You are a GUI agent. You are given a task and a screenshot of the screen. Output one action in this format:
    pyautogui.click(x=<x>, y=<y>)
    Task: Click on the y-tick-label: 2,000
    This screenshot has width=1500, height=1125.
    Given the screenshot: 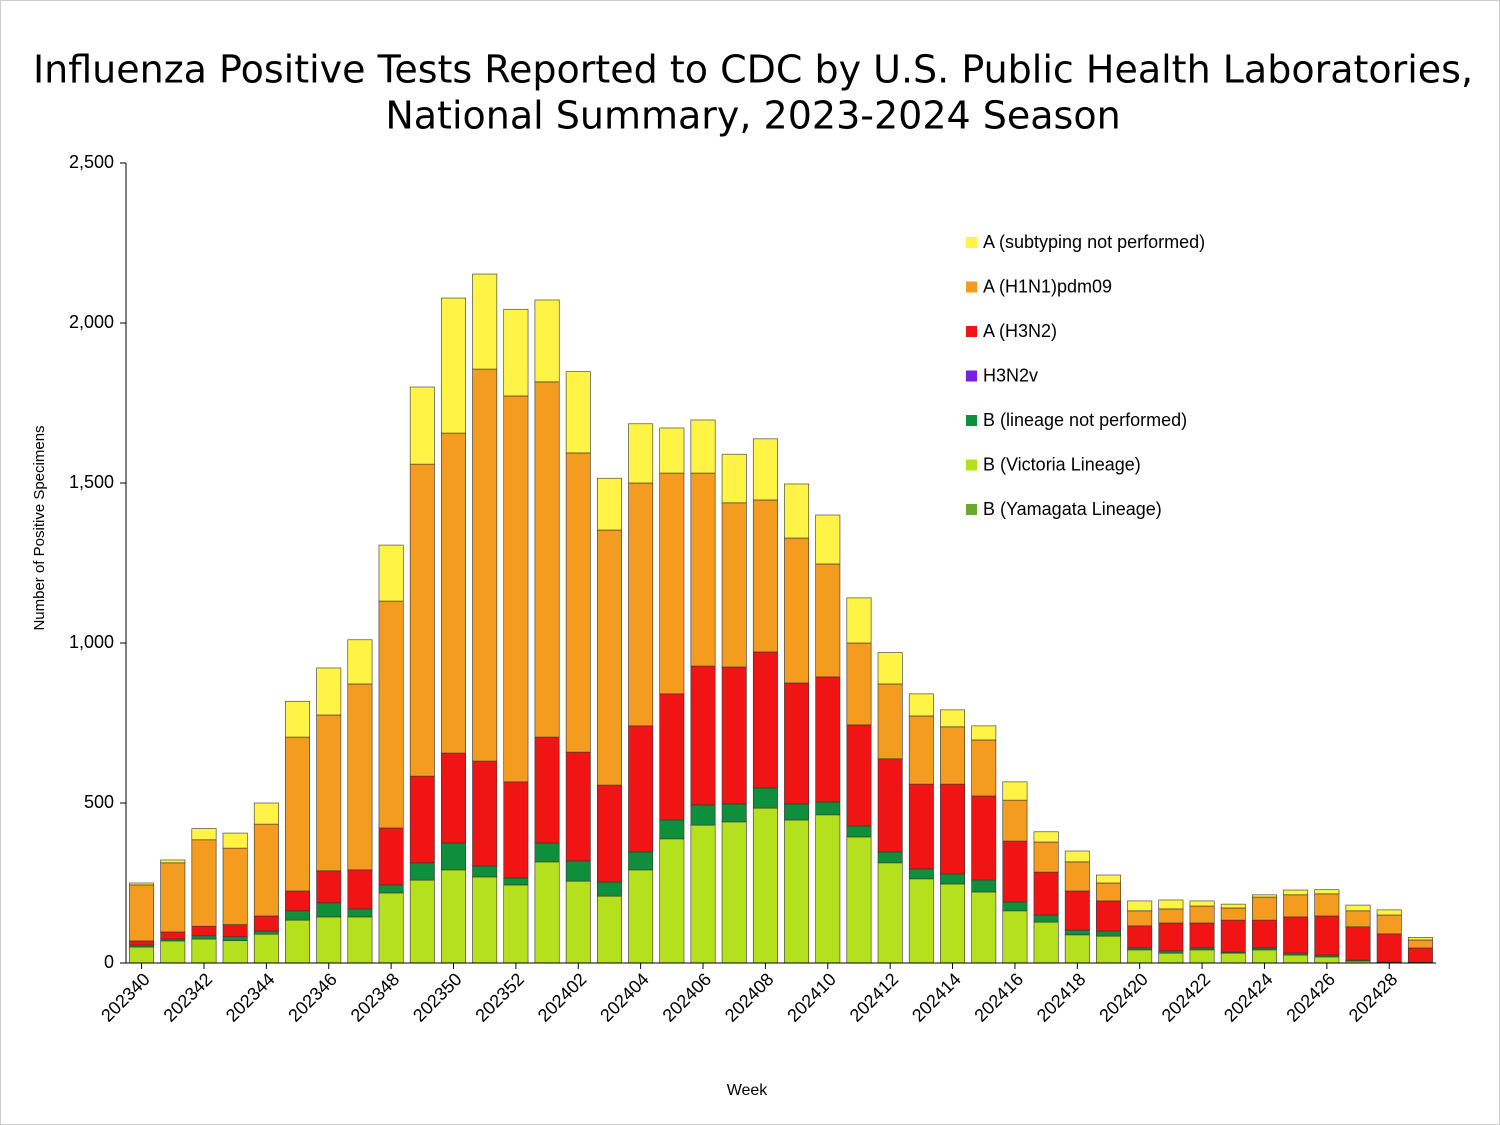 What is the action you would take?
    pyautogui.click(x=91, y=322)
    